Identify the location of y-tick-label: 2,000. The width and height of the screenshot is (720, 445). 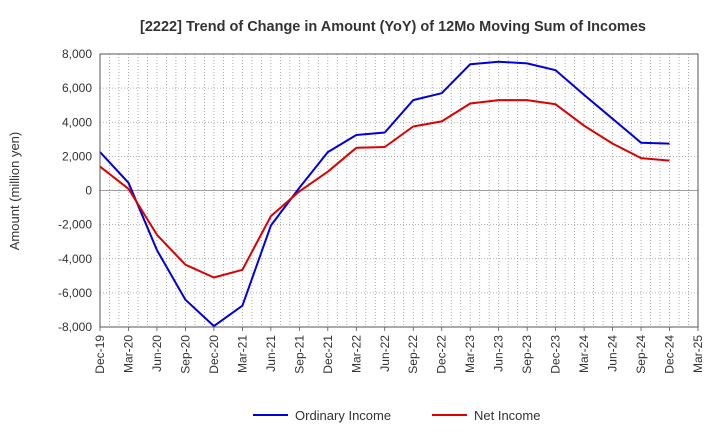
(77, 156).